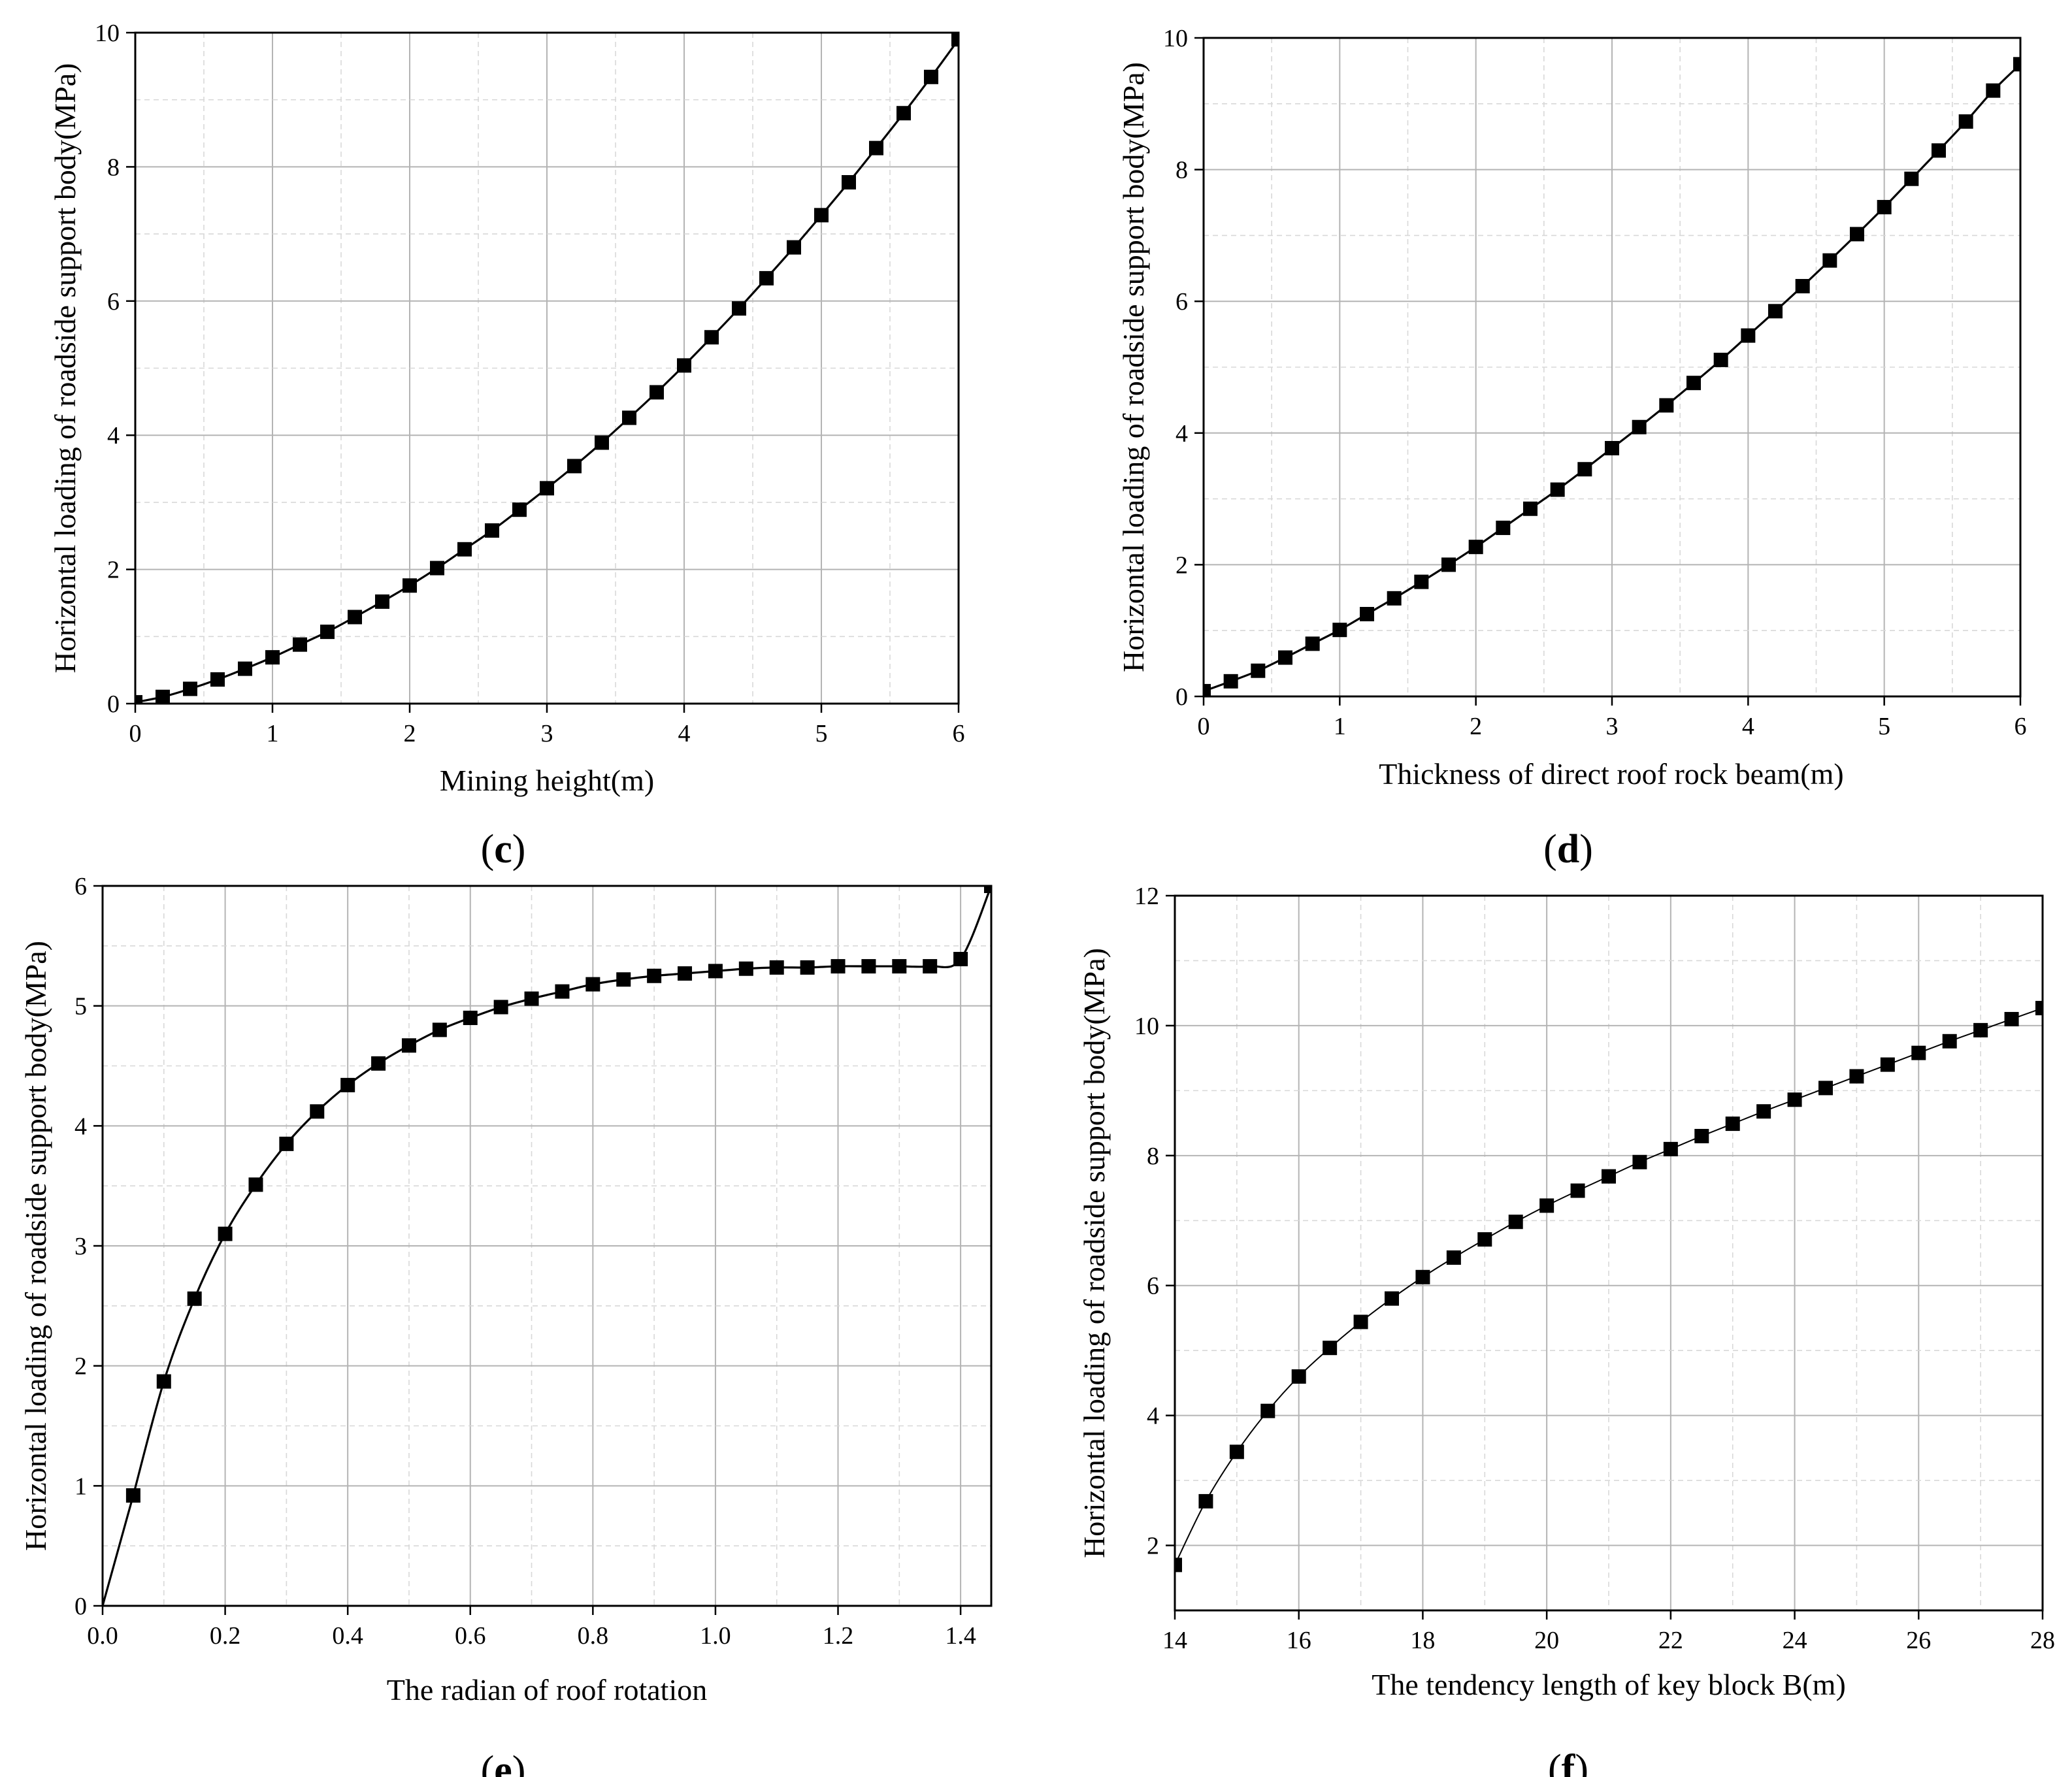  Describe the element at coordinates (348, 1636) in the screenshot. I see `x-tick-label: 0.4` at that location.